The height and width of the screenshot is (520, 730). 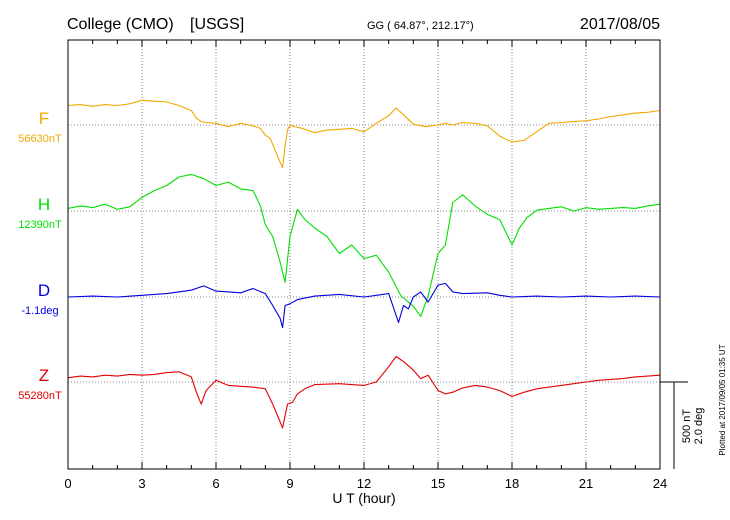 What do you see at coordinates (44, 375) in the screenshot?
I see `series-name-z: Z` at bounding box center [44, 375].